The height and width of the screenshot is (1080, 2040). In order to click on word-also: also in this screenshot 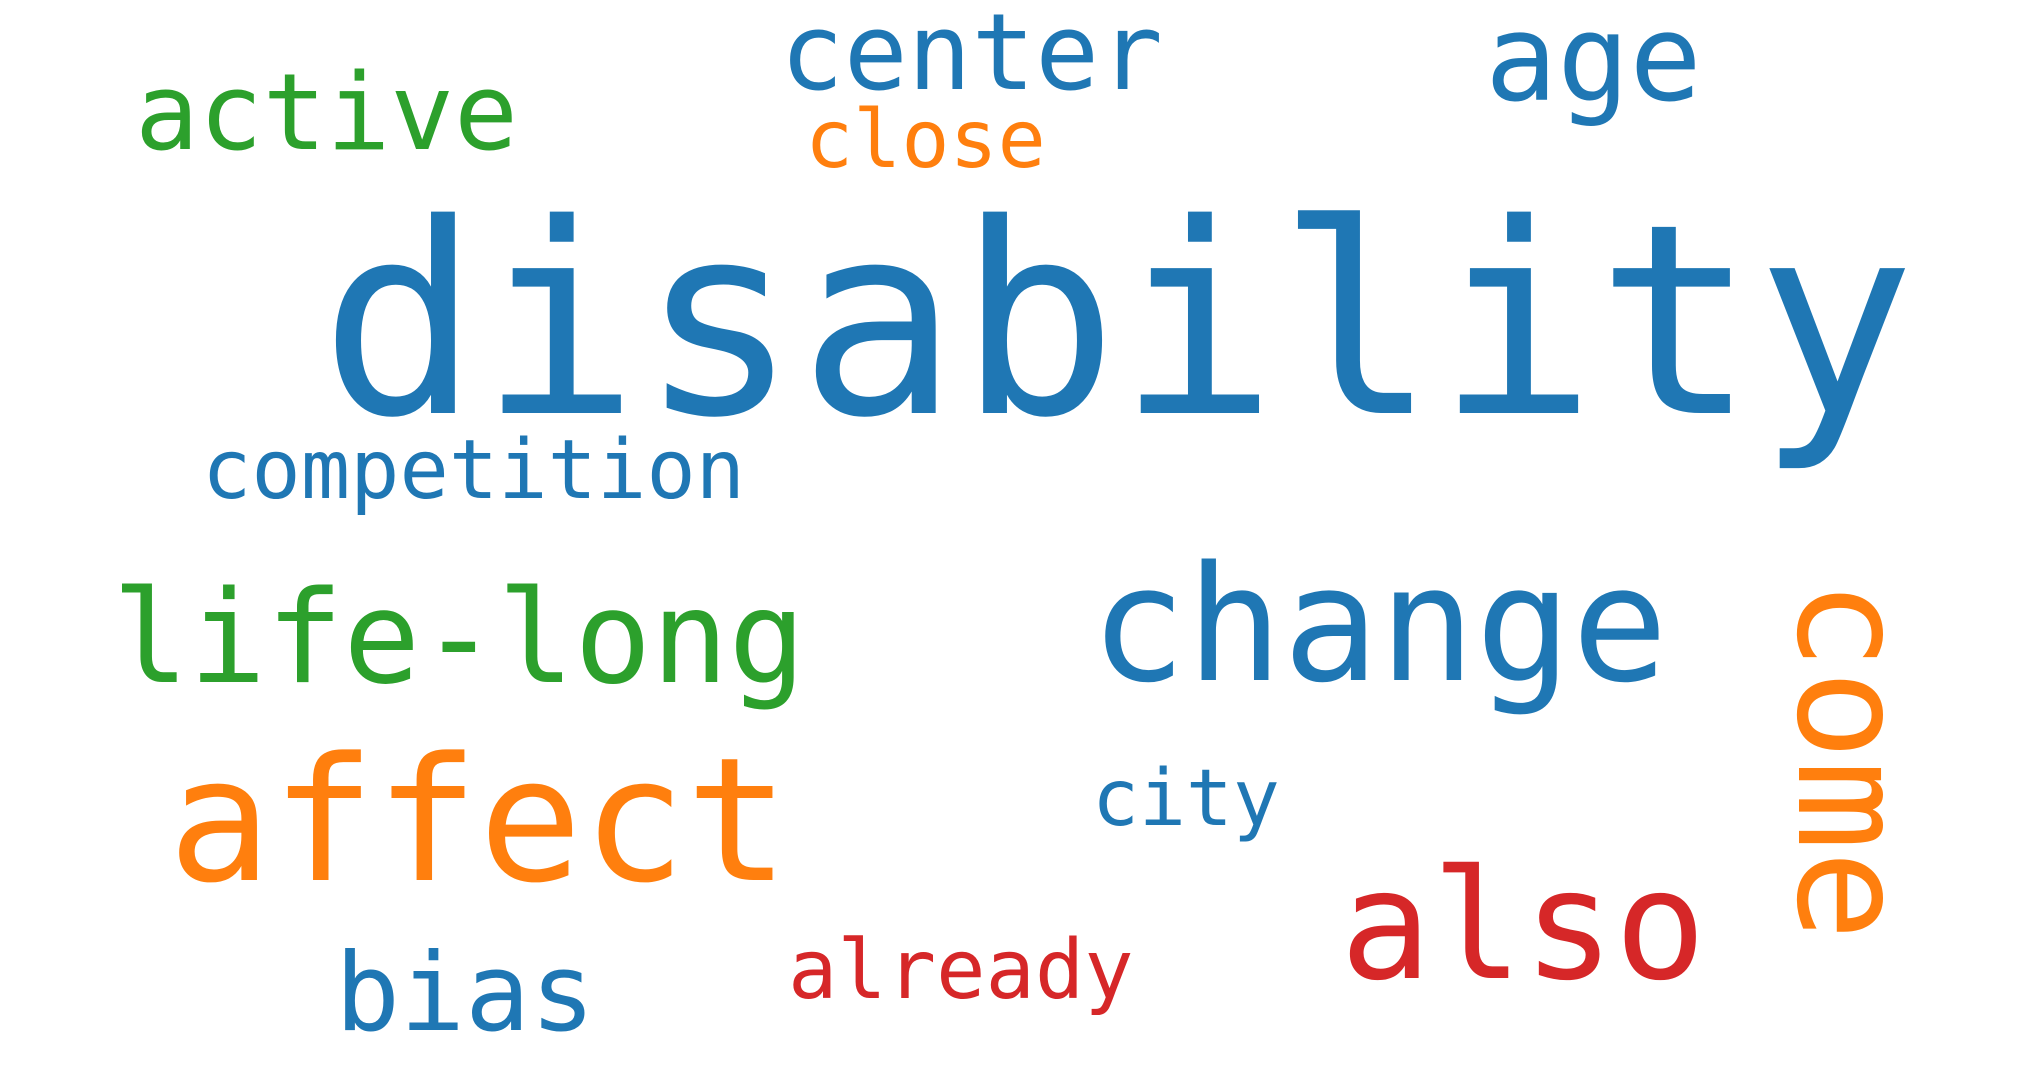, I will do `click(1523, 925)`.